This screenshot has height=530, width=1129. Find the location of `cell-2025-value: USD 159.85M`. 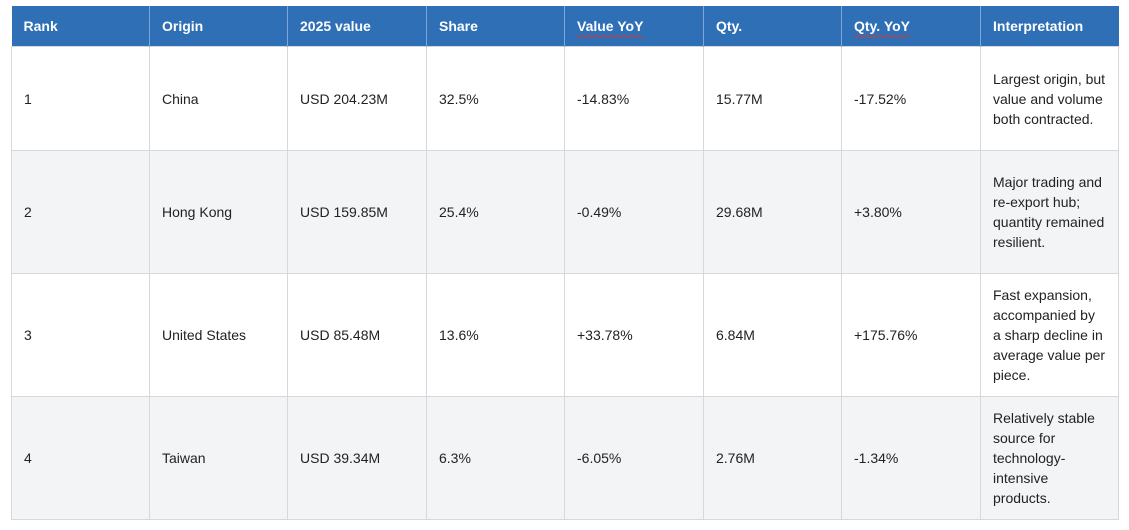

cell-2025-value: USD 159.85M is located at coordinates (357, 212).